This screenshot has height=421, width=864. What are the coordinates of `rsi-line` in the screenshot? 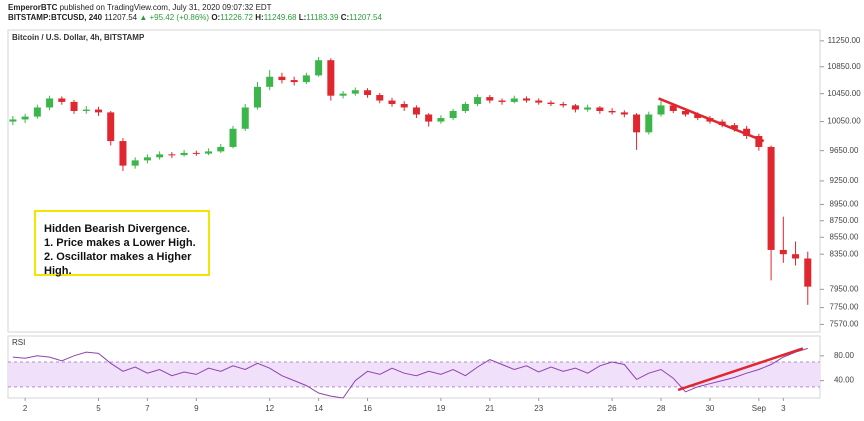 It's located at (410, 373).